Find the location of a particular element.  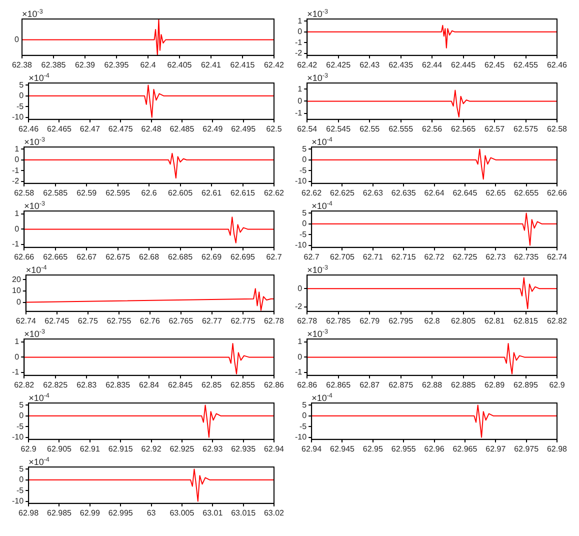

x-tick-label: 62.95 is located at coordinates (373, 449).